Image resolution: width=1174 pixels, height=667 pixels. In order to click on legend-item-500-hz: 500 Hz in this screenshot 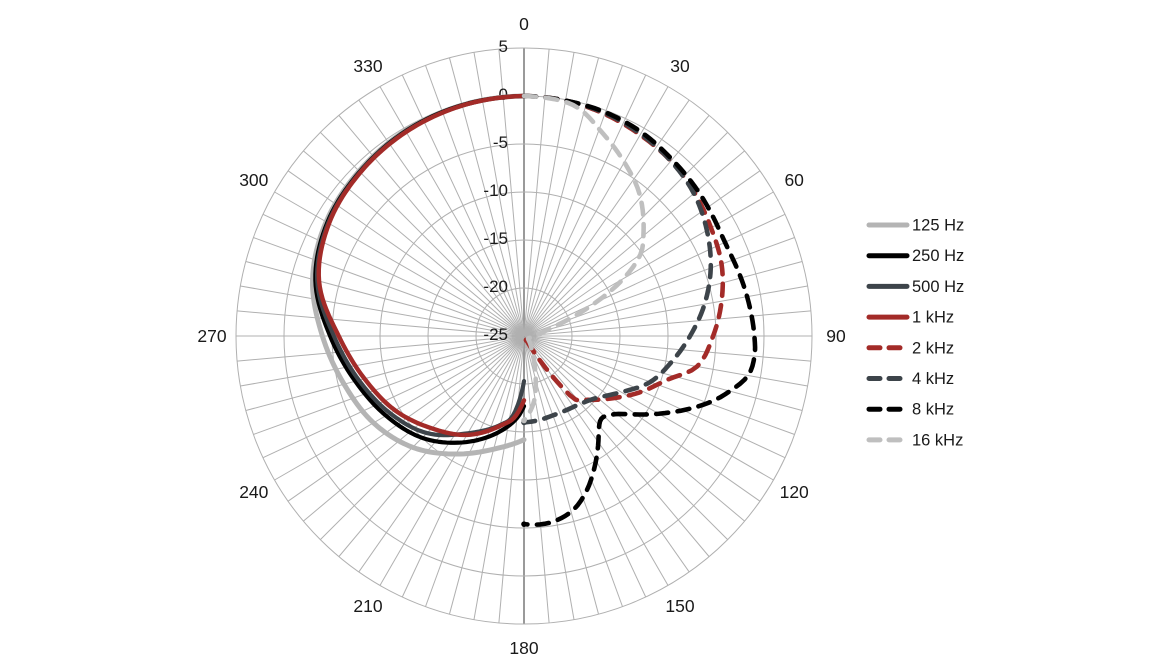, I will do `click(915, 287)`.